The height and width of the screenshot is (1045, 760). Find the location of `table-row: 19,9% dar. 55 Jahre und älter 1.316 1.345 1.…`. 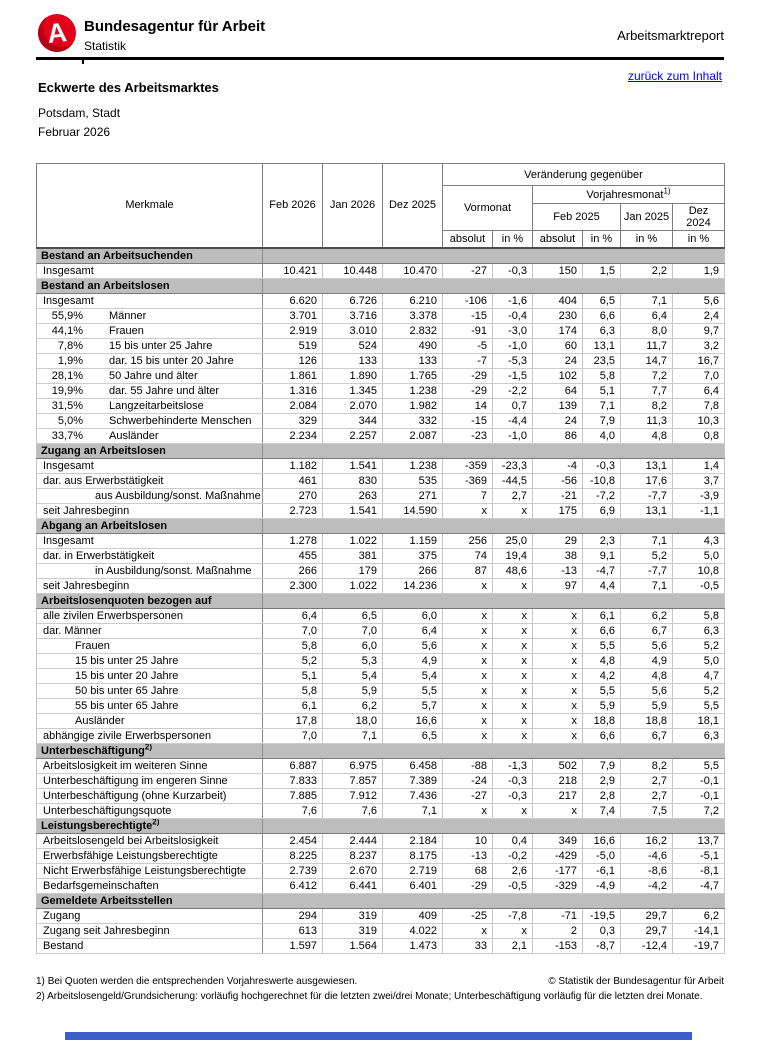

table-row: 19,9% dar. 55 Jahre und älter 1.316 1.345 1.… is located at coordinates (381, 391).